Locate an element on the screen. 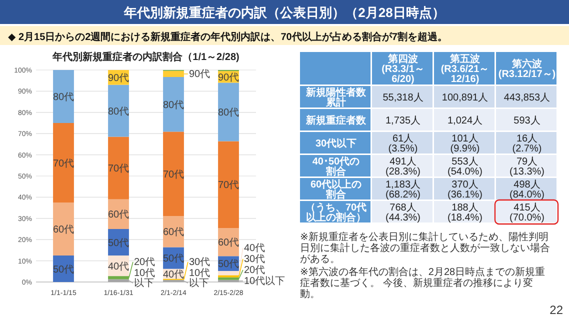  series-label: 40代 is located at coordinates (119, 266).